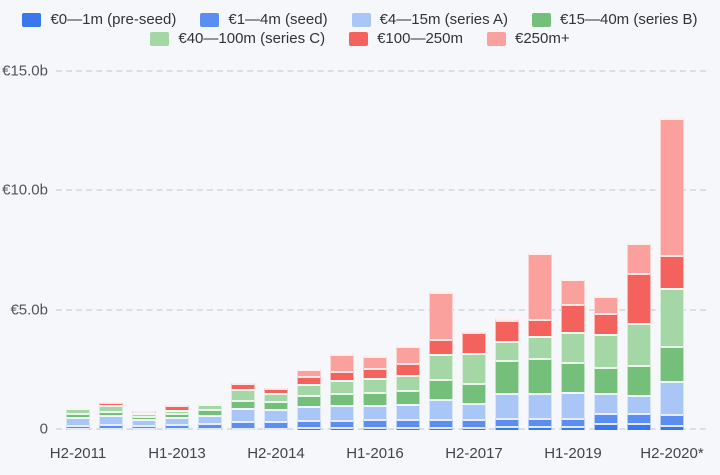 The image size is (720, 475). What do you see at coordinates (573, 454) in the screenshot?
I see `x-cell-H1-2019: H1-2019` at bounding box center [573, 454].